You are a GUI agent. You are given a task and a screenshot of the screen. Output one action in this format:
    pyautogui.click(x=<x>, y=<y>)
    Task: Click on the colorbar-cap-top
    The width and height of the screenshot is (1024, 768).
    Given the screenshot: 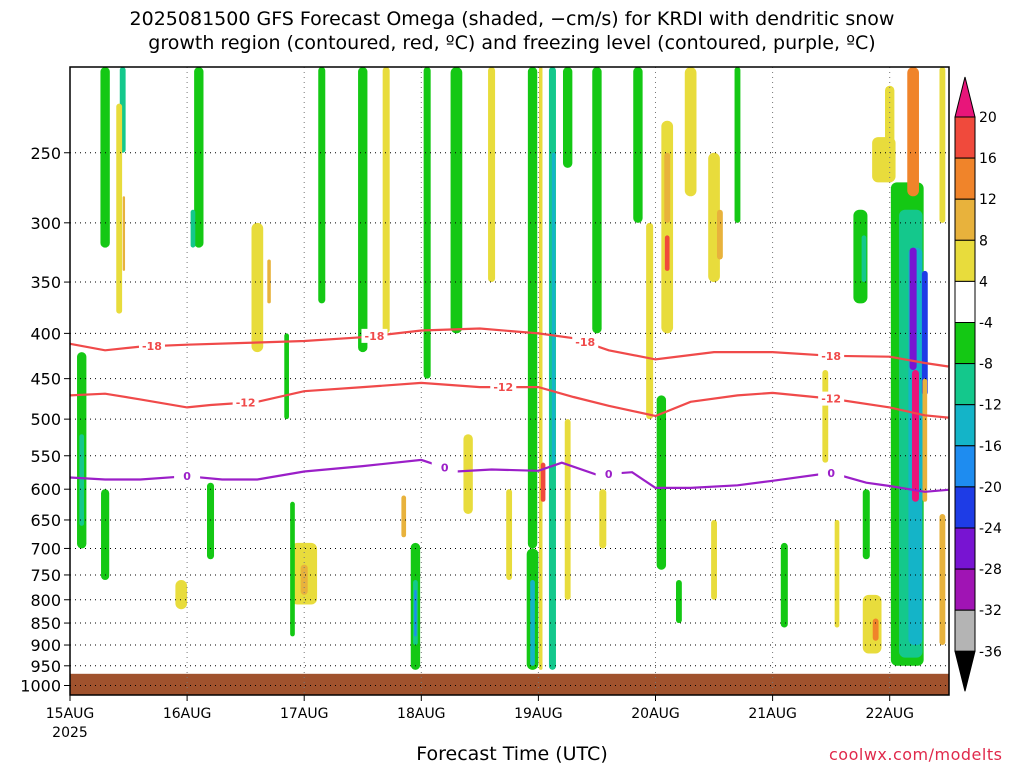 What is the action you would take?
    pyautogui.click(x=965, y=97)
    